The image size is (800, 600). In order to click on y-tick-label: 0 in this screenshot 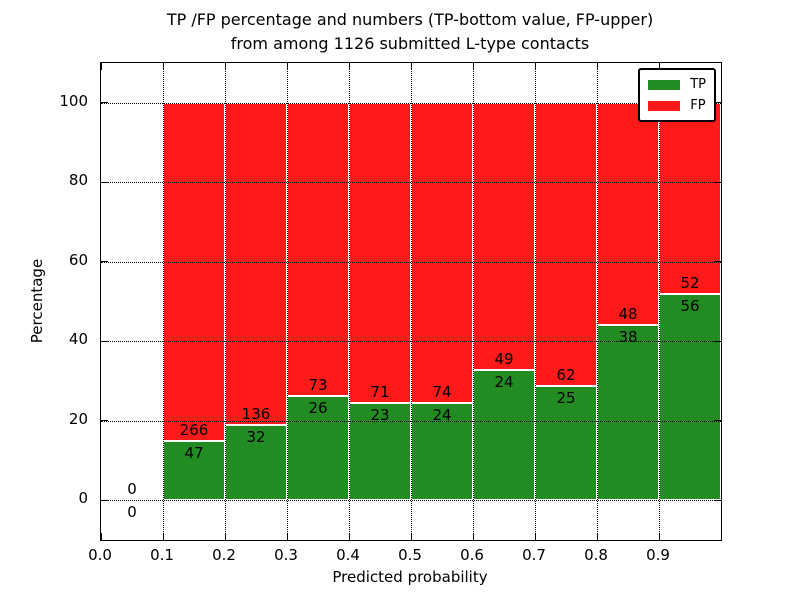, I will do `click(83, 498)`.